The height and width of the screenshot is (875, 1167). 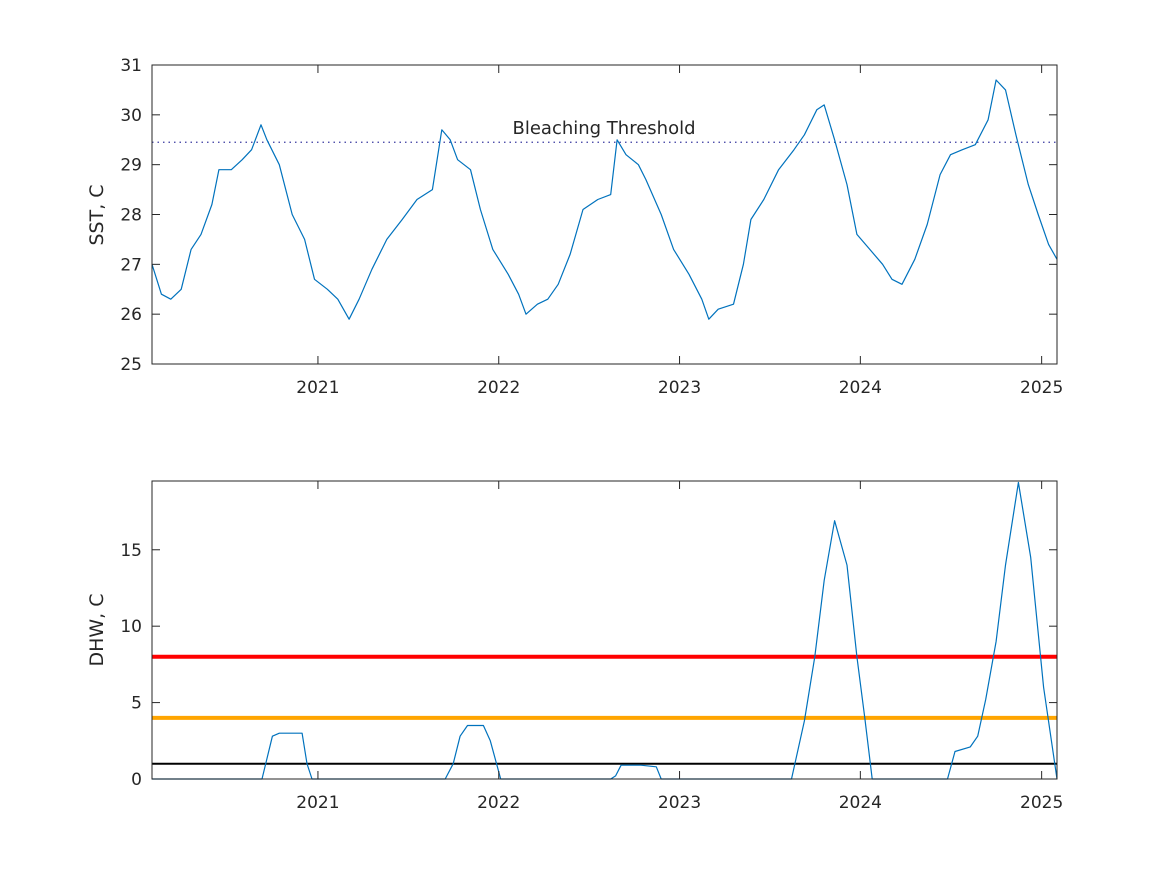 I want to click on sst-y-tick-label: 29, so click(x=131, y=166).